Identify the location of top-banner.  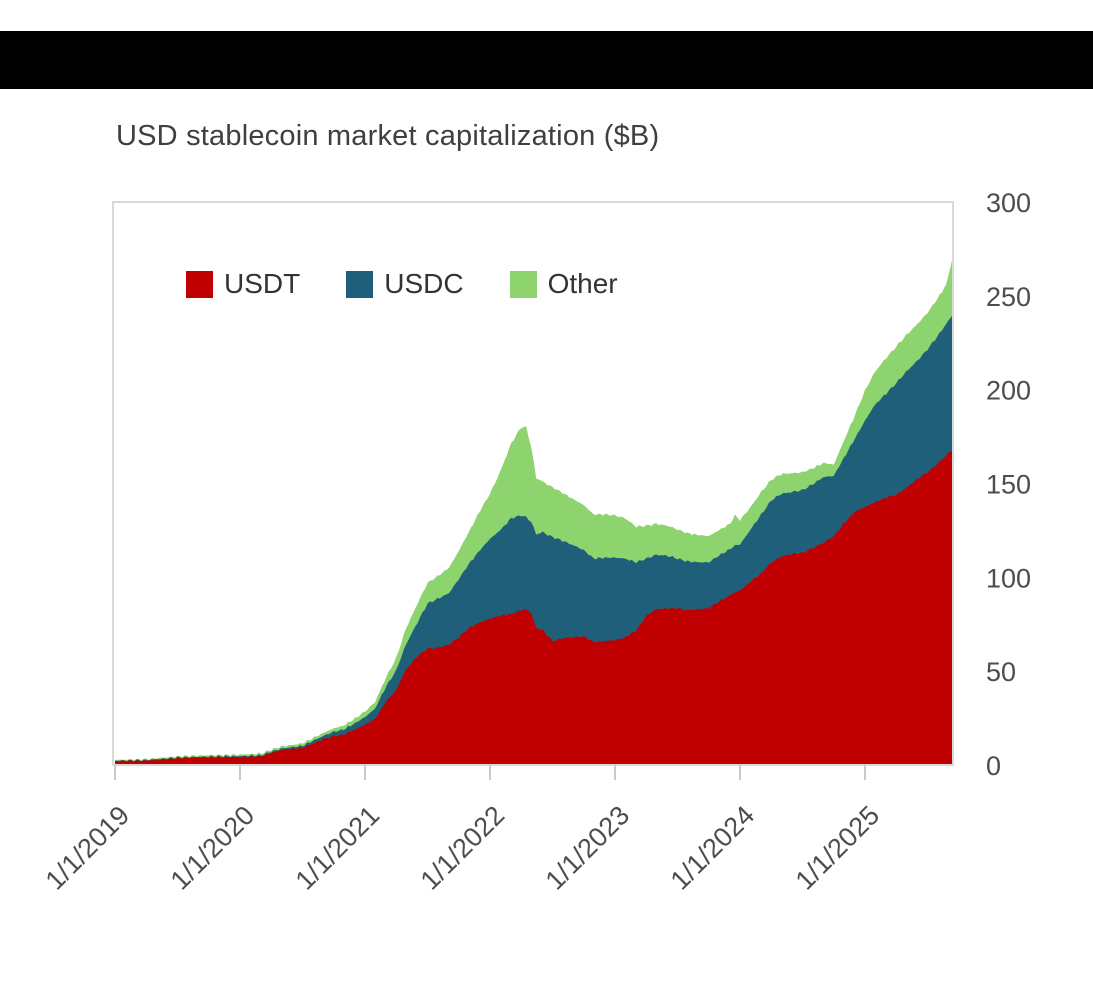
(546, 60).